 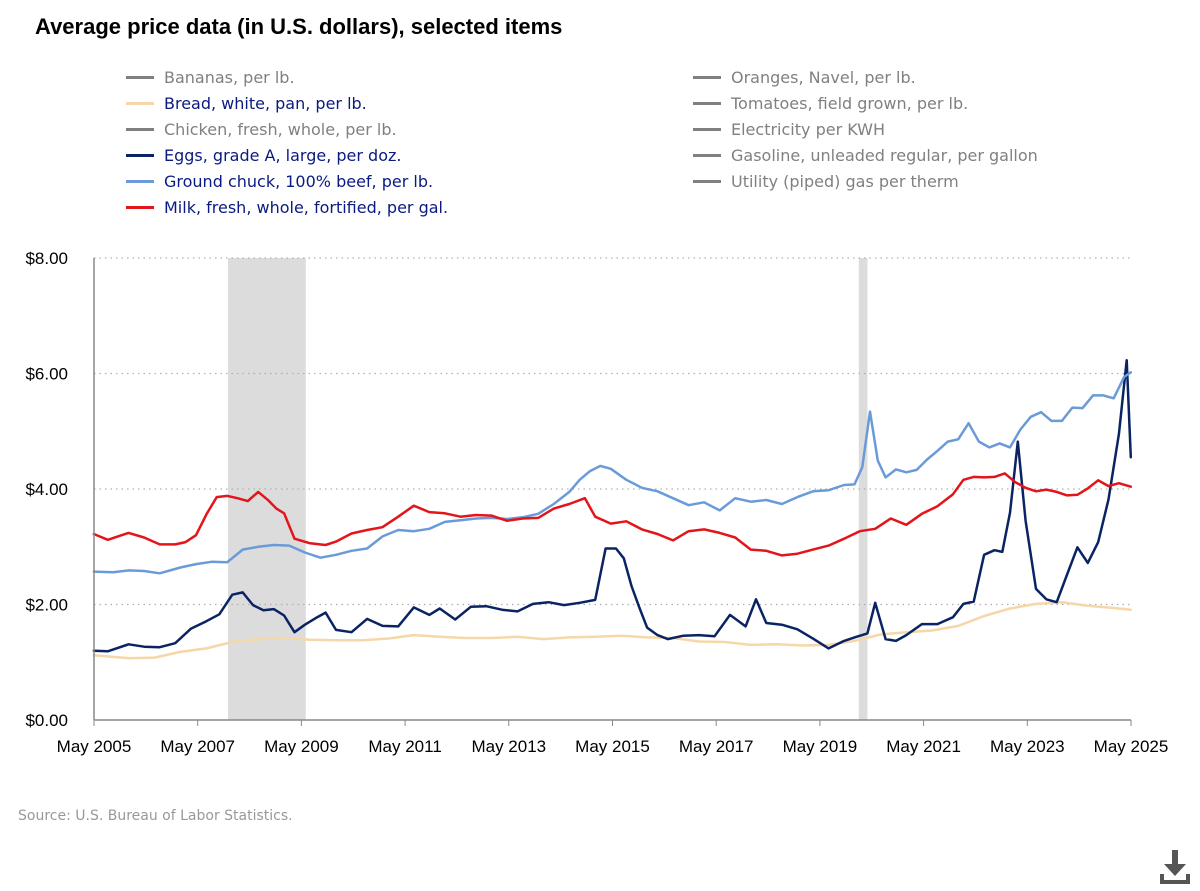 I want to click on x-tick-label: May 2021, so click(x=923, y=746).